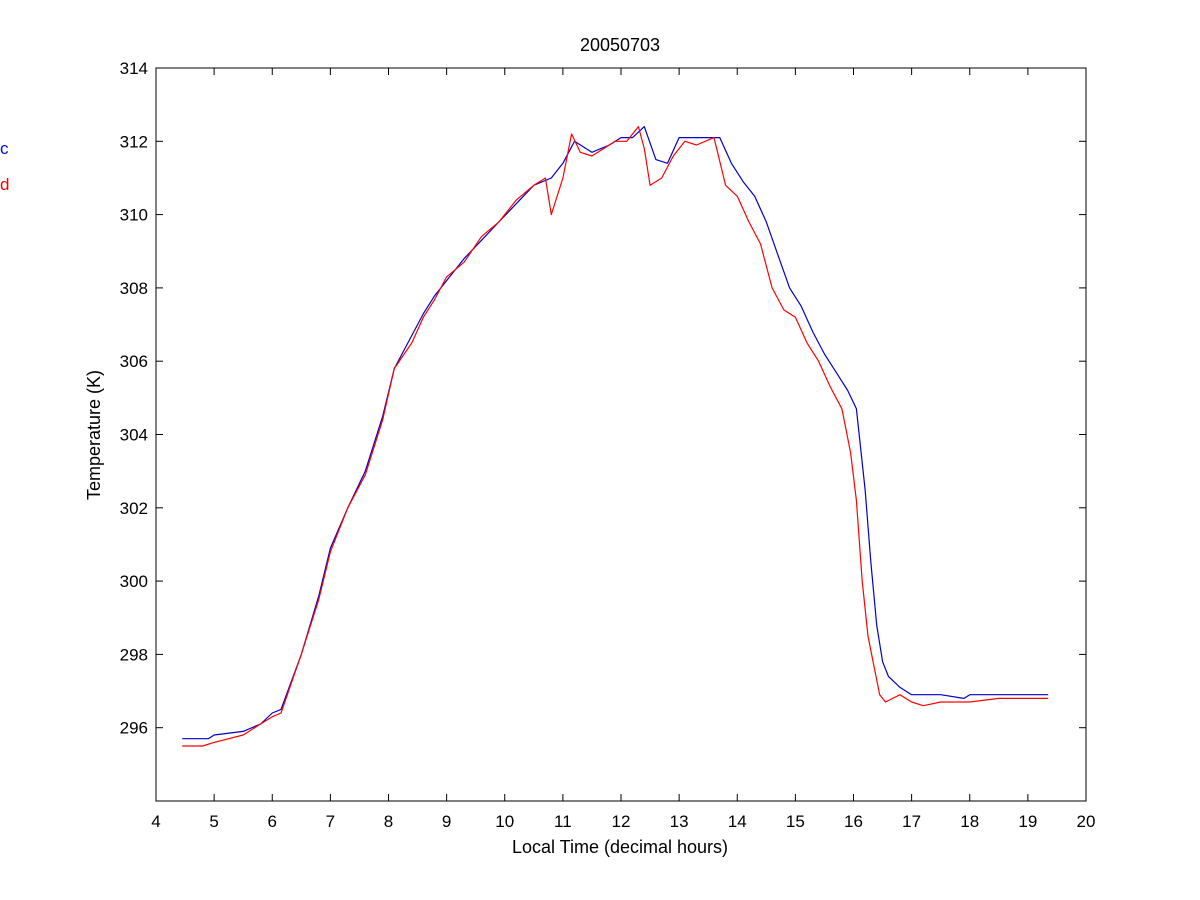 Image resolution: width=1200 pixels, height=900 pixels. What do you see at coordinates (446, 821) in the screenshot?
I see `x-tick-label: 9` at bounding box center [446, 821].